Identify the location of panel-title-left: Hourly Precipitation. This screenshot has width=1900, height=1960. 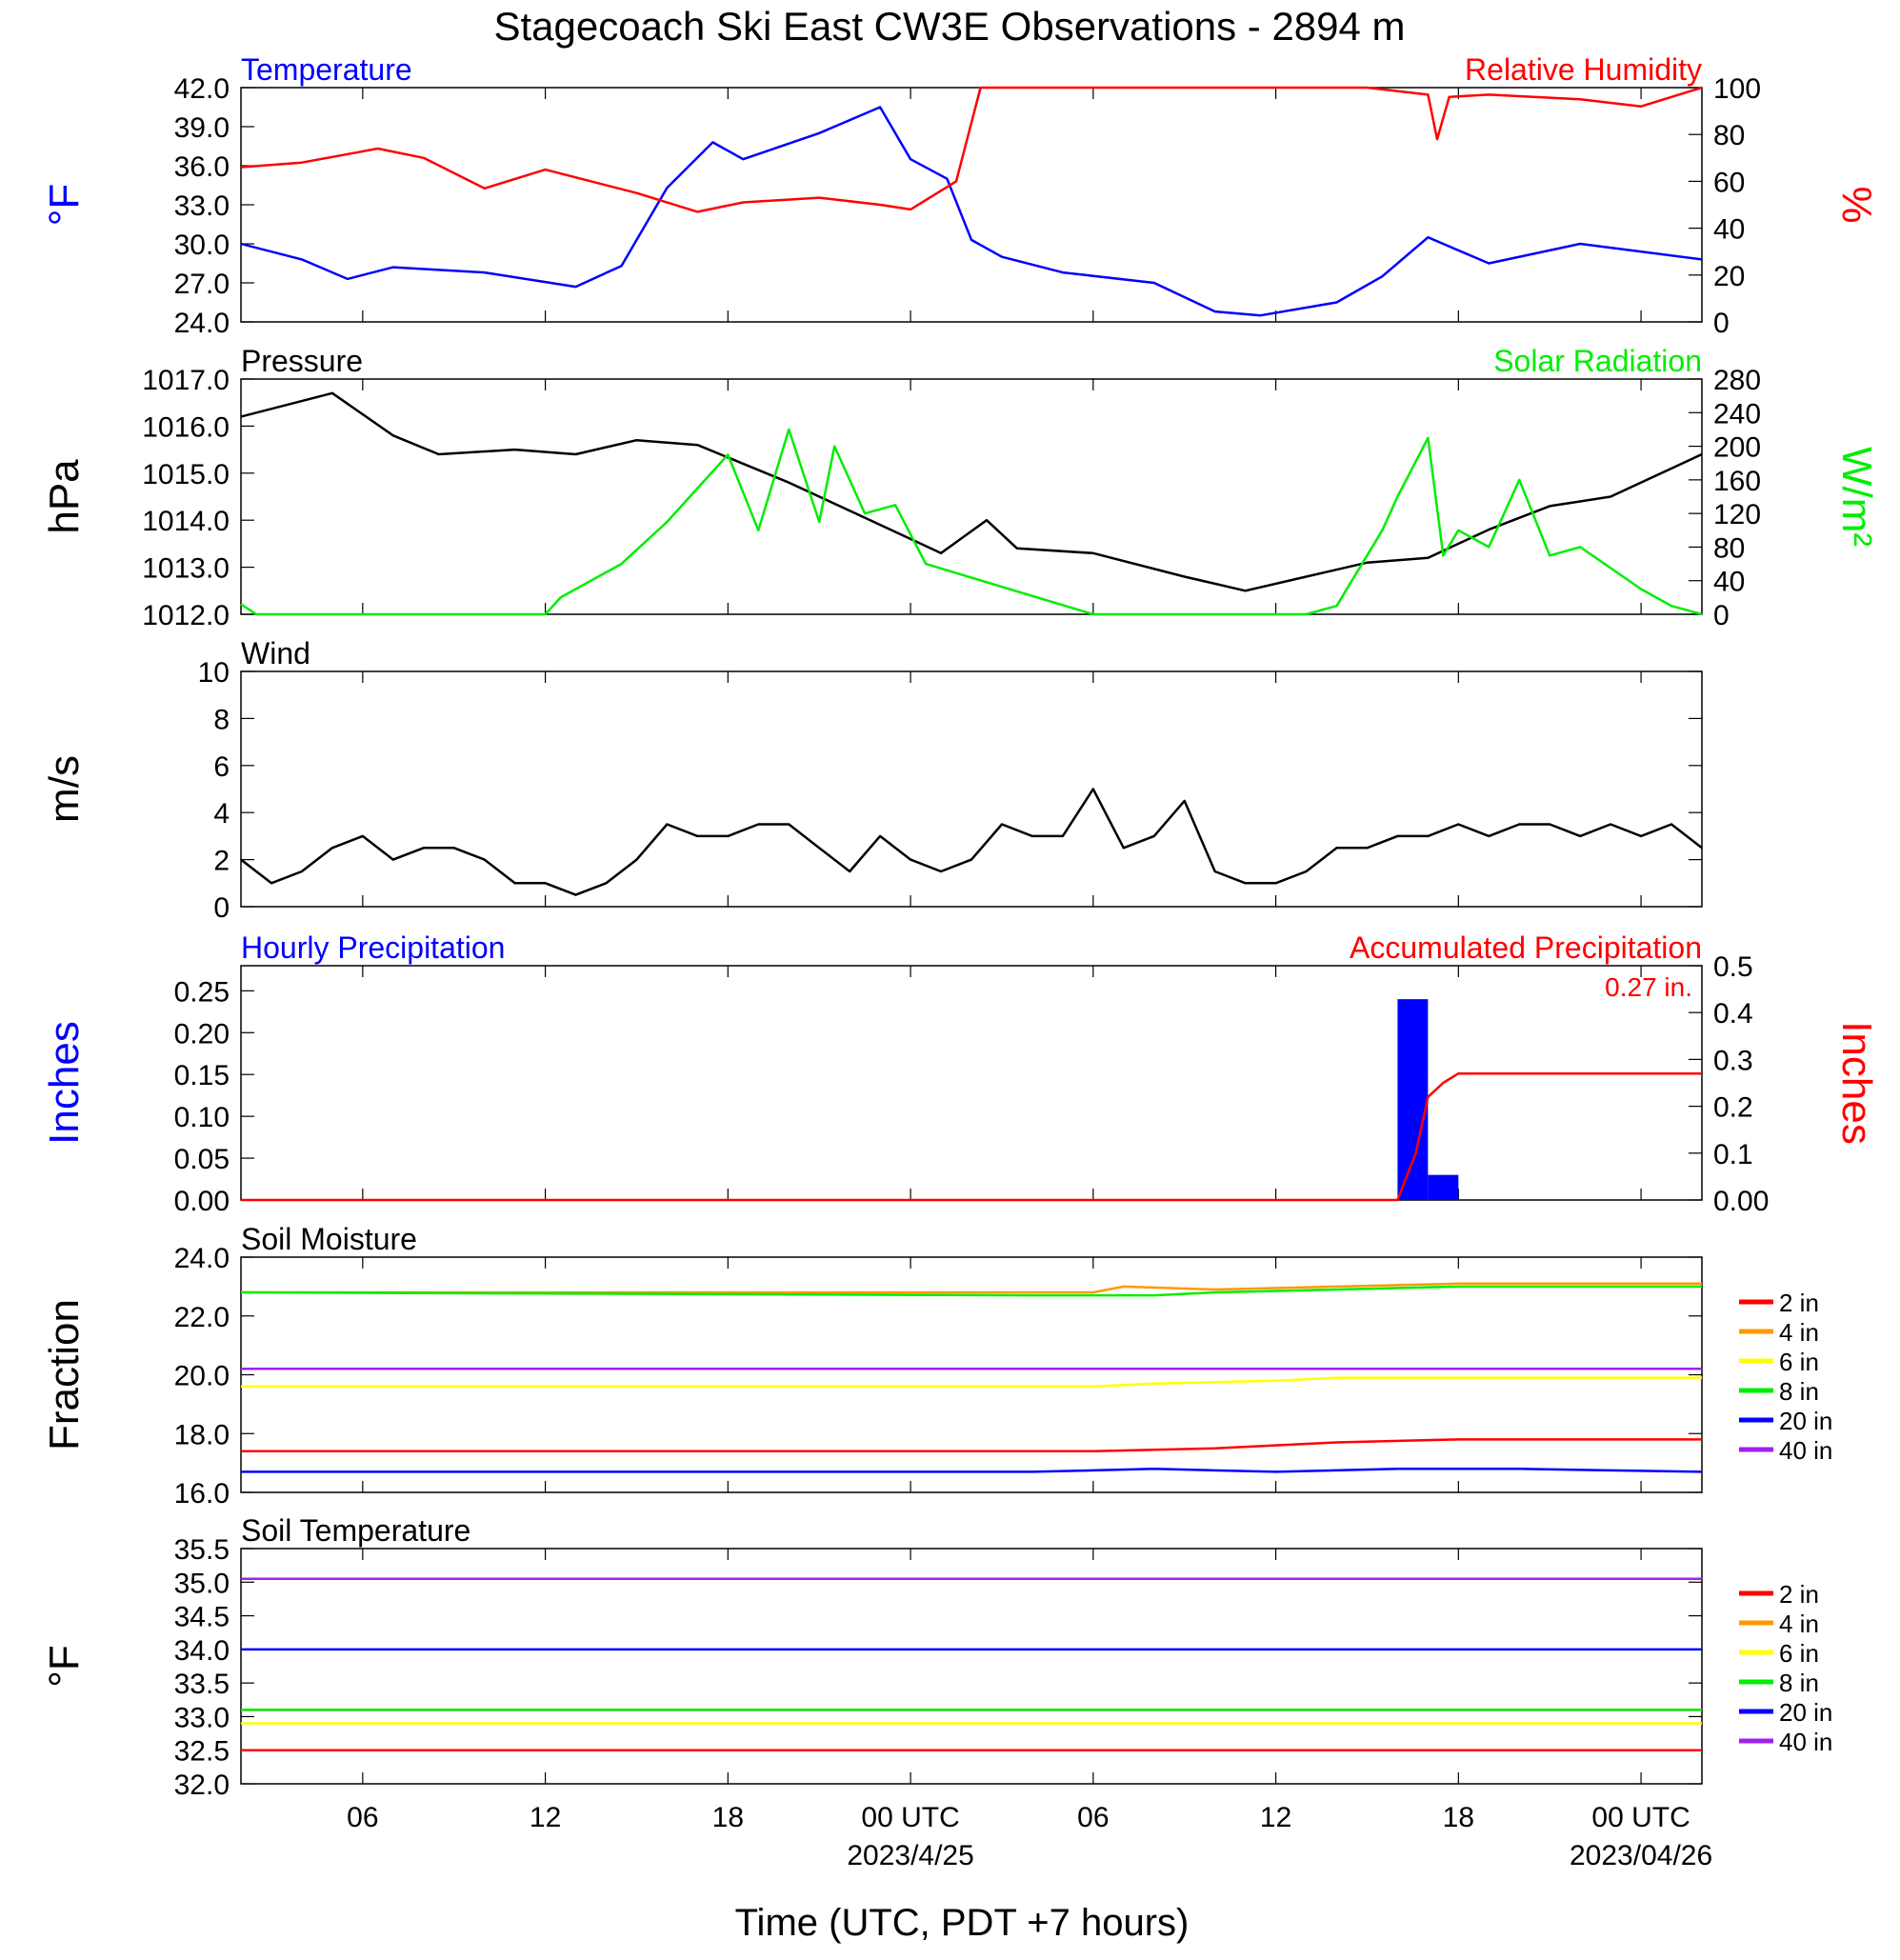
(373, 947).